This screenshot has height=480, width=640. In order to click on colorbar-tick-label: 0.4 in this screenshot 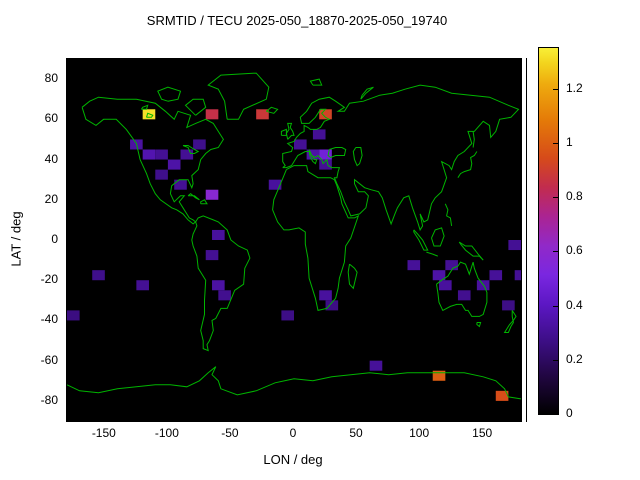, I will do `click(574, 304)`.